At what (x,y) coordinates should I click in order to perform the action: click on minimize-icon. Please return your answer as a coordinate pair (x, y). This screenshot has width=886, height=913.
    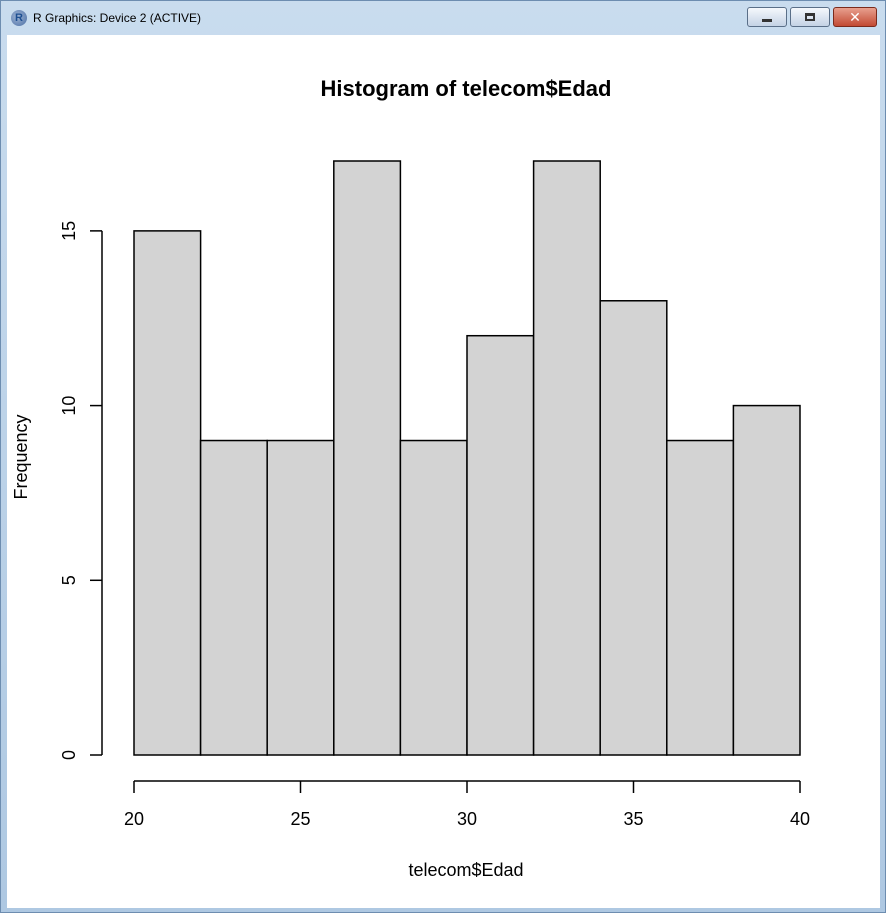
    Looking at the image, I should click on (767, 20).